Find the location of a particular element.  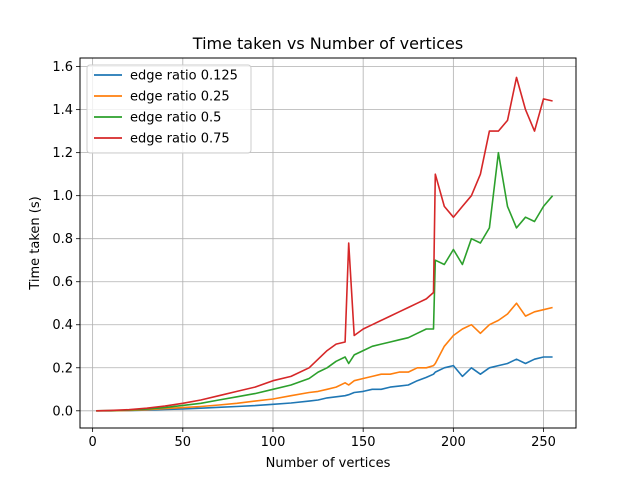

y-tick-label: 0.8 is located at coordinates (62, 239).